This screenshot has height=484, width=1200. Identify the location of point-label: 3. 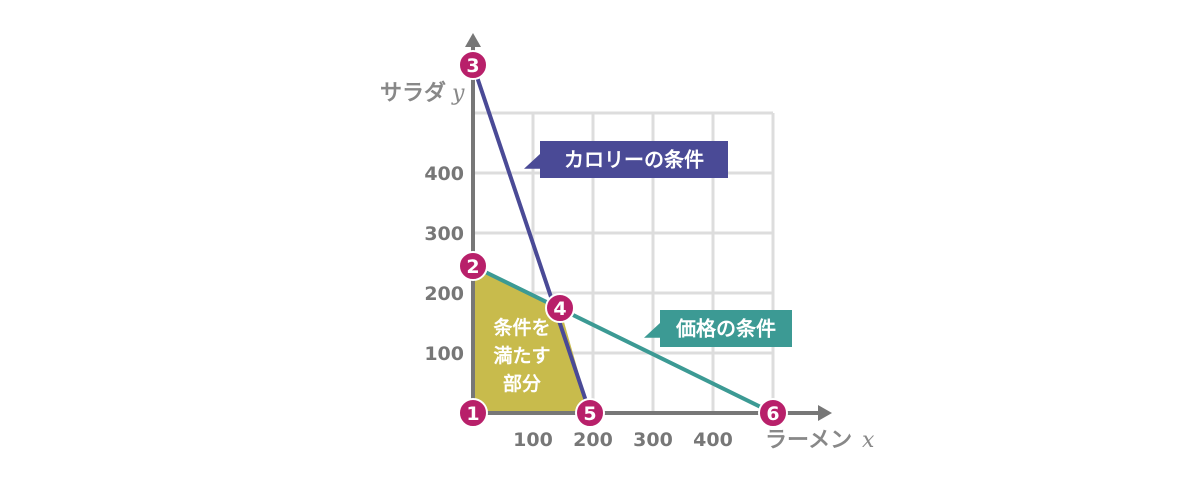
(472, 66).